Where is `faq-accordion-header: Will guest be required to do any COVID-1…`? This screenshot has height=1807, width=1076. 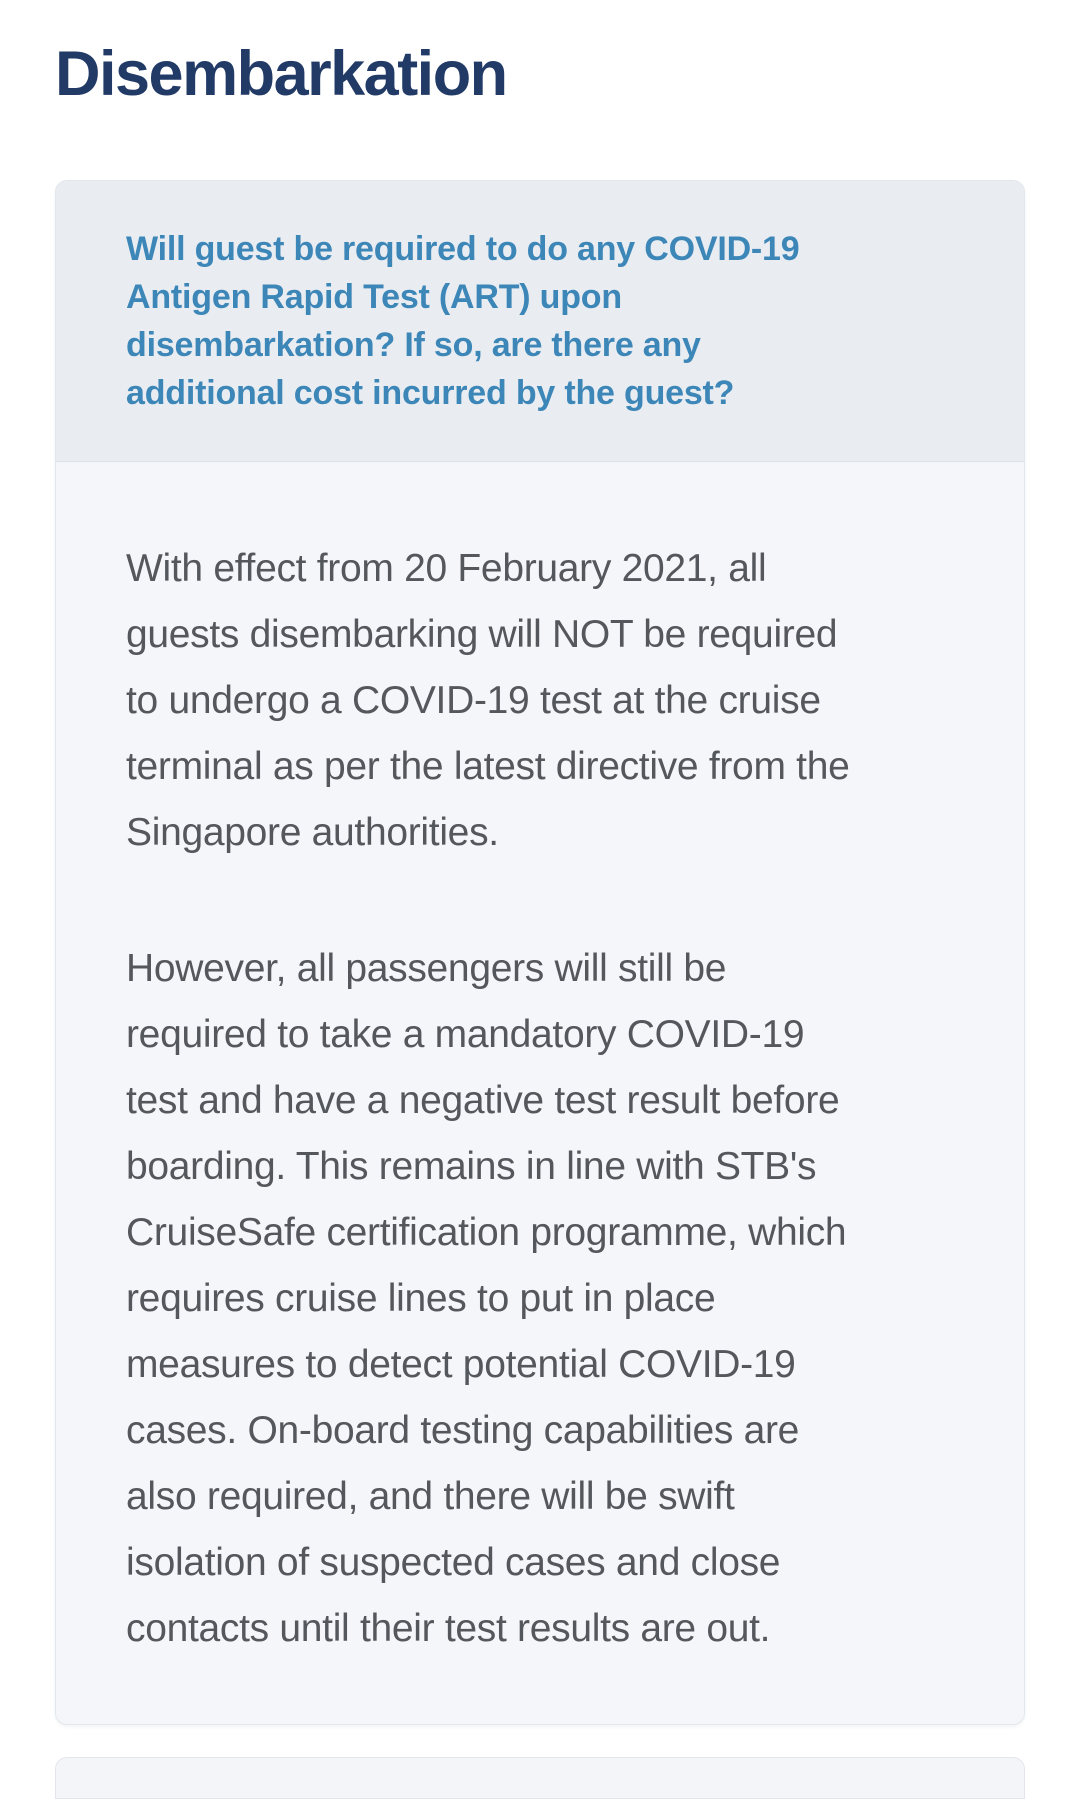
faq-accordion-header: Will guest be required to do any COVID-1… is located at coordinates (540, 321).